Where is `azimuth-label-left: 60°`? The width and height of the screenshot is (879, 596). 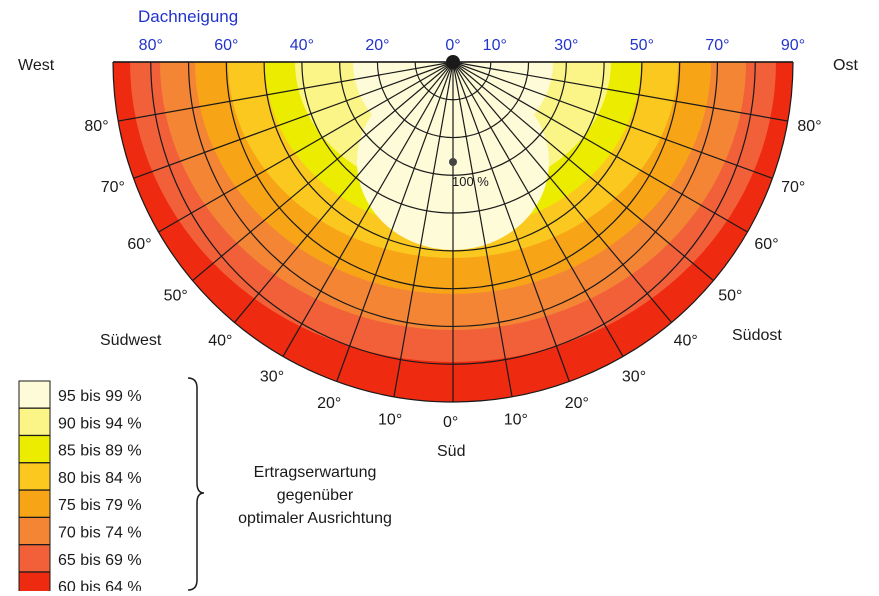 azimuth-label-left: 60° is located at coordinates (139, 244).